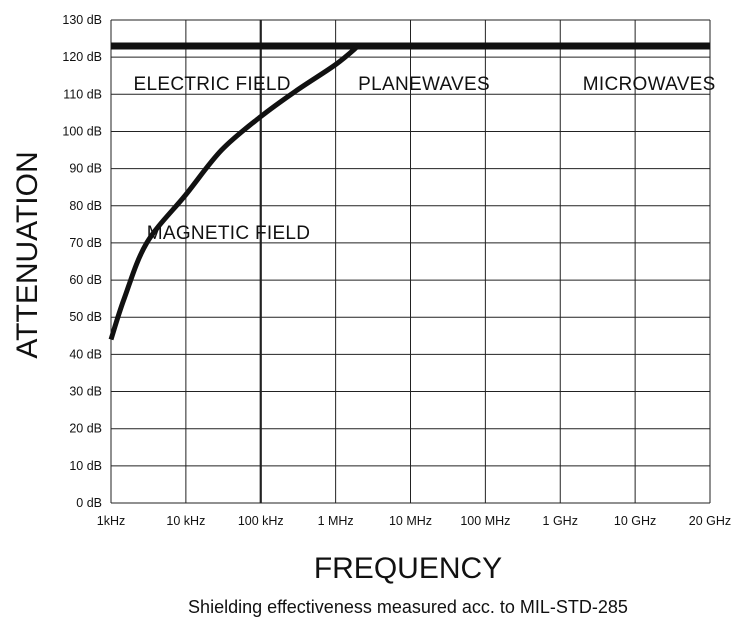 The image size is (754, 631). I want to click on y-tick-label: 20 dB, so click(85, 429).